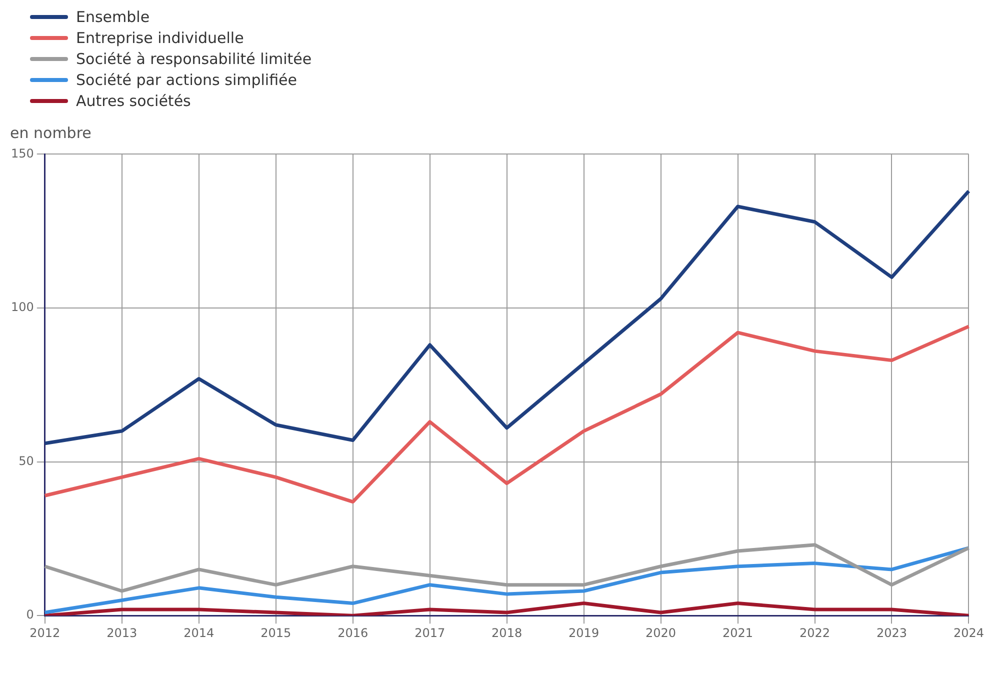  Describe the element at coordinates (160, 38) in the screenshot. I see `legend-label: Entreprise individuelle` at that location.